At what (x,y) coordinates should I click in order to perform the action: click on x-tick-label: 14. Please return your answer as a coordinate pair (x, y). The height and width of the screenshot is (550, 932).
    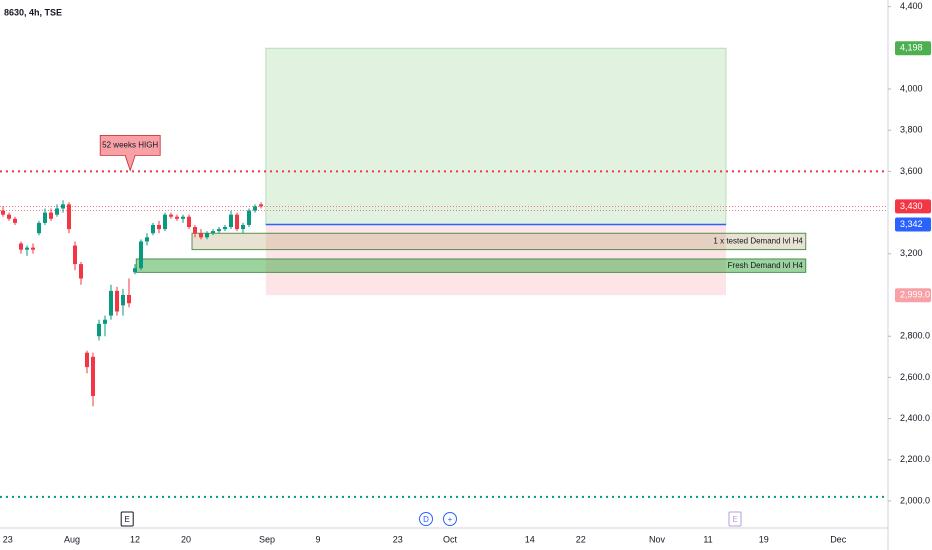
    Looking at the image, I should click on (530, 539).